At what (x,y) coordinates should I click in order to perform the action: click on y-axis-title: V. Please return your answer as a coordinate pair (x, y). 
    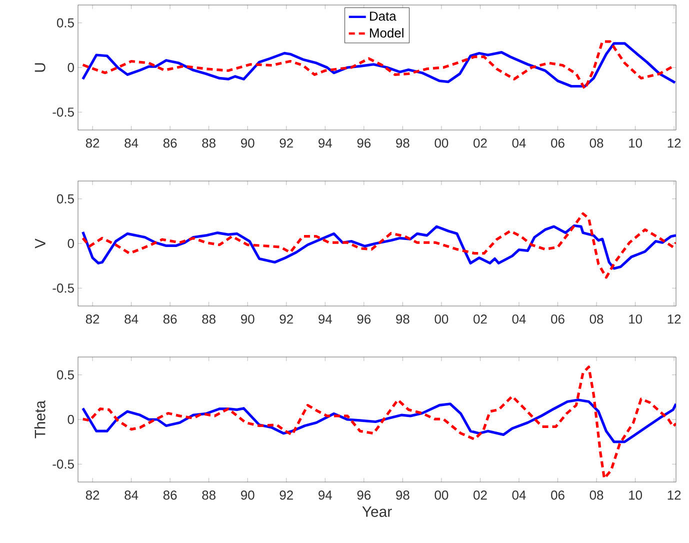
    Looking at the image, I should click on (40, 243).